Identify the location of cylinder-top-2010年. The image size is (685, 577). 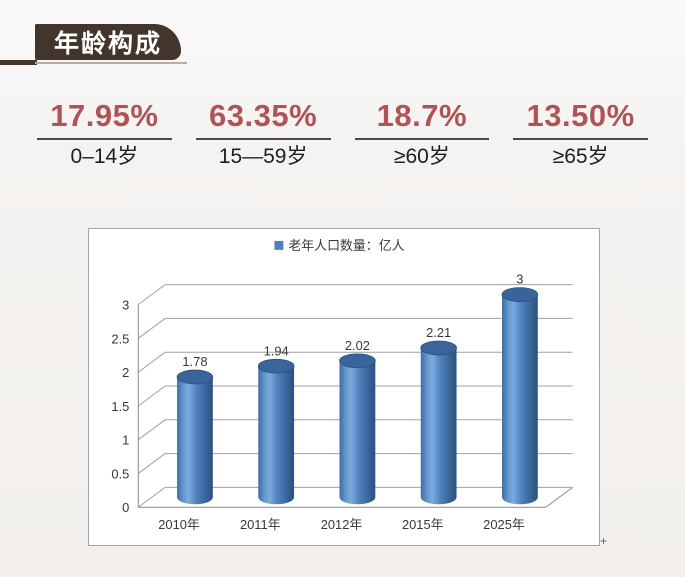
(195, 377).